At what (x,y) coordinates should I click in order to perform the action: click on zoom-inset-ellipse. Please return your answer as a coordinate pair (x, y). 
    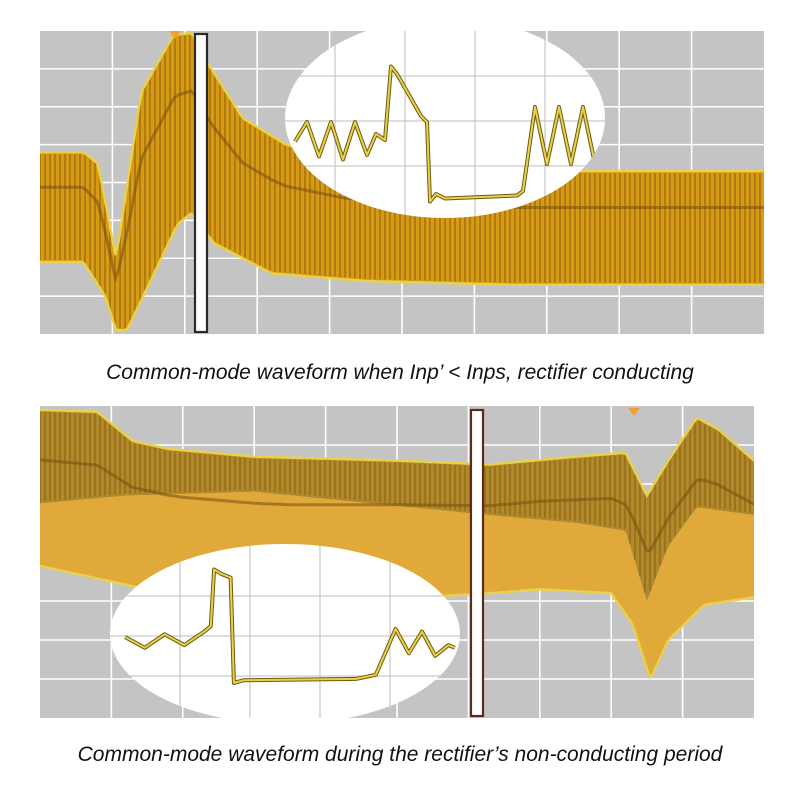
    Looking at the image, I should click on (285, 631).